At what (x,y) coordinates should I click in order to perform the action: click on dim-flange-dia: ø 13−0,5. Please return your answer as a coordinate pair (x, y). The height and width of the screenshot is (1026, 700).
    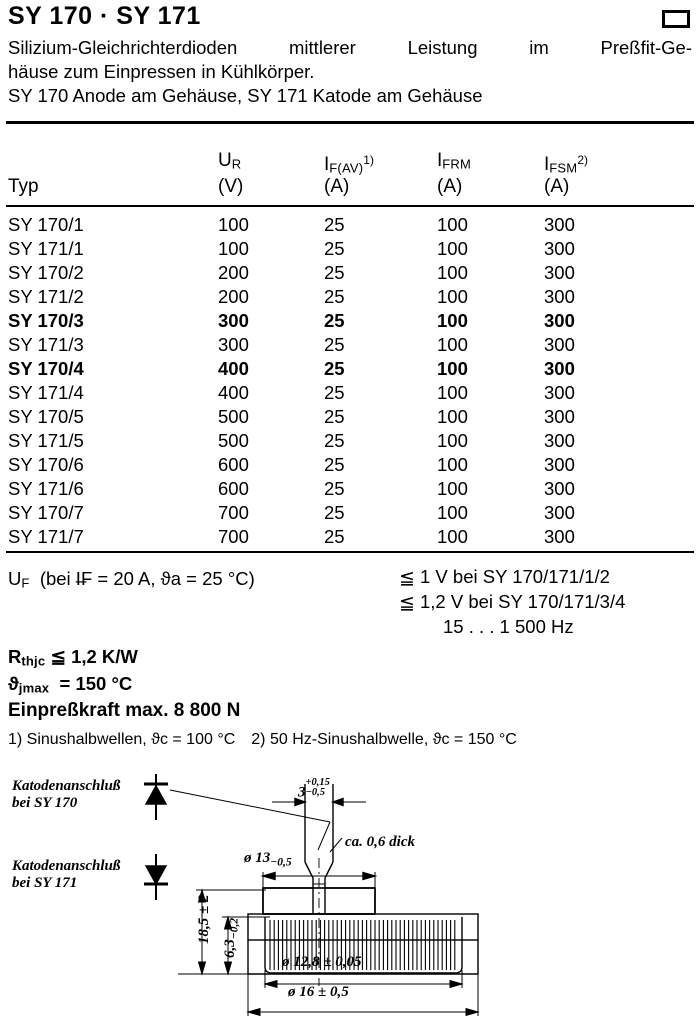
    Looking at the image, I should click on (268, 859).